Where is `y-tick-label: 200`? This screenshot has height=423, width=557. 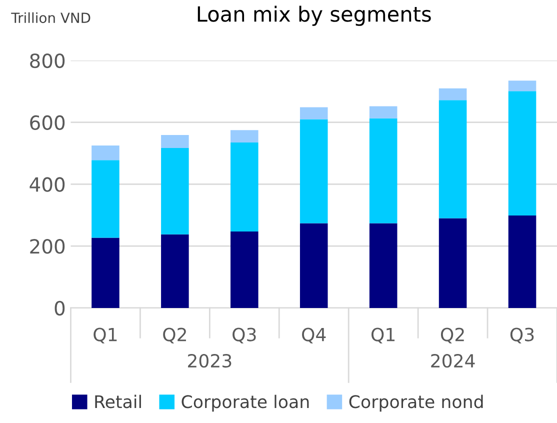 y-tick-label: 200 is located at coordinates (47, 246).